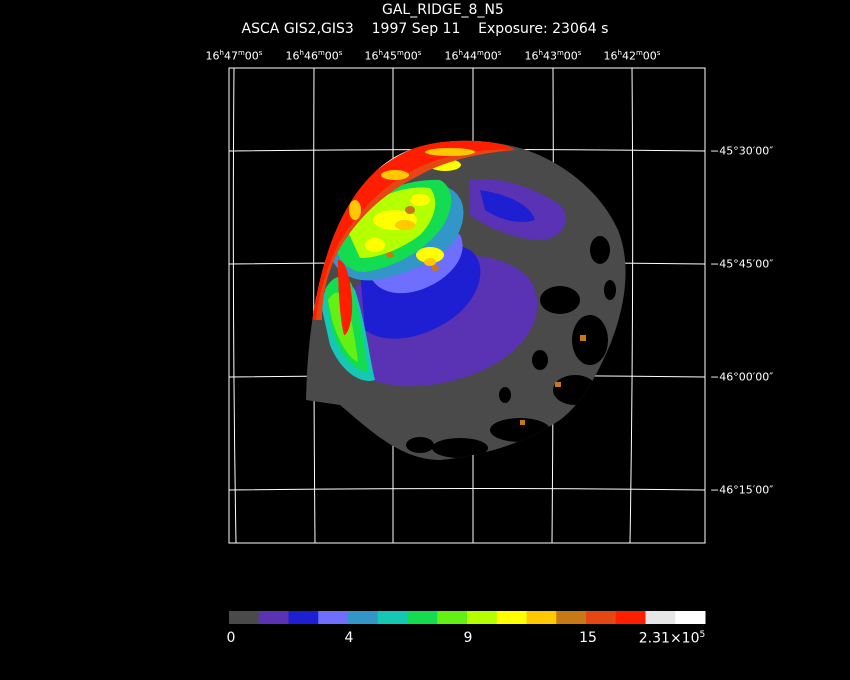  Describe the element at coordinates (742, 264) in the screenshot. I see `dec-tick-label: −45°45′00″` at that location.